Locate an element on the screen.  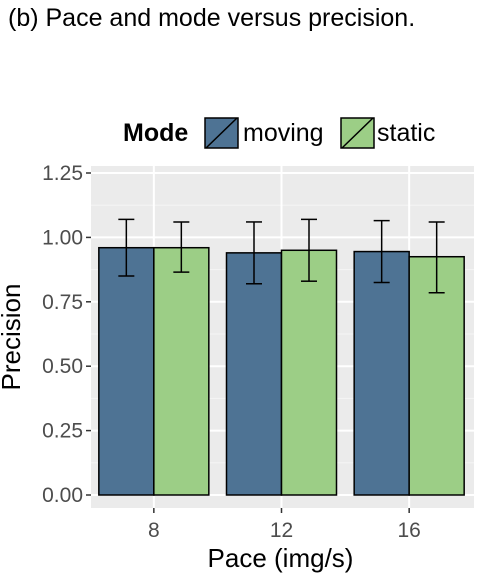
x-axis: 8 12 16 is located at coordinates (284, 525).